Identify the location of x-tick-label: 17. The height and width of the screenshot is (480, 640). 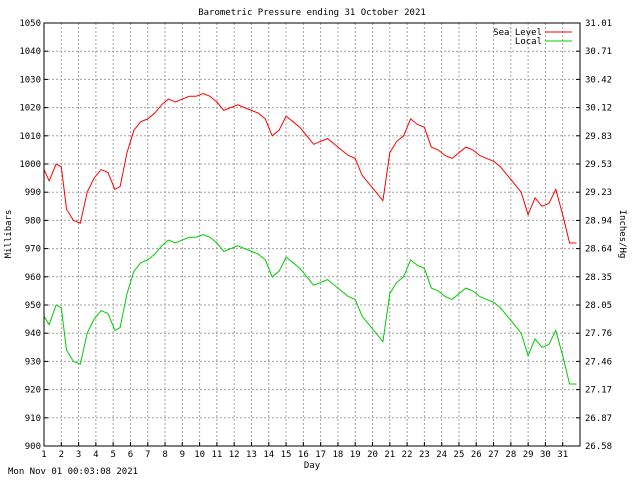
(320, 455).